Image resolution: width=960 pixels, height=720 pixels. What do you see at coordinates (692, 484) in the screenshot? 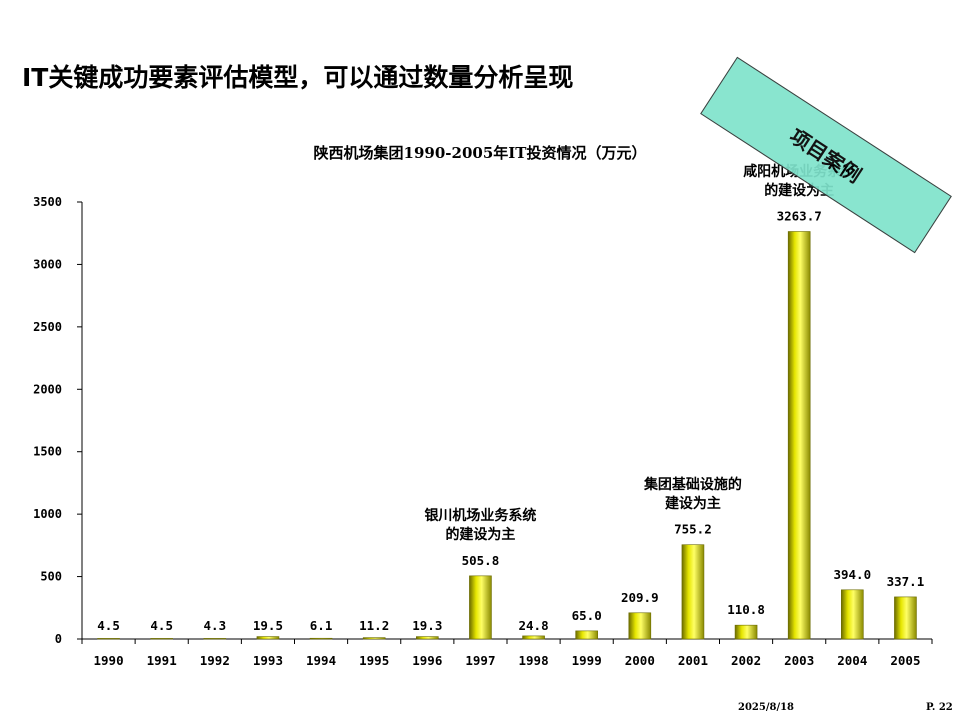
I see `annotation-2001-line-1: 集团基础设施的` at bounding box center [692, 484].